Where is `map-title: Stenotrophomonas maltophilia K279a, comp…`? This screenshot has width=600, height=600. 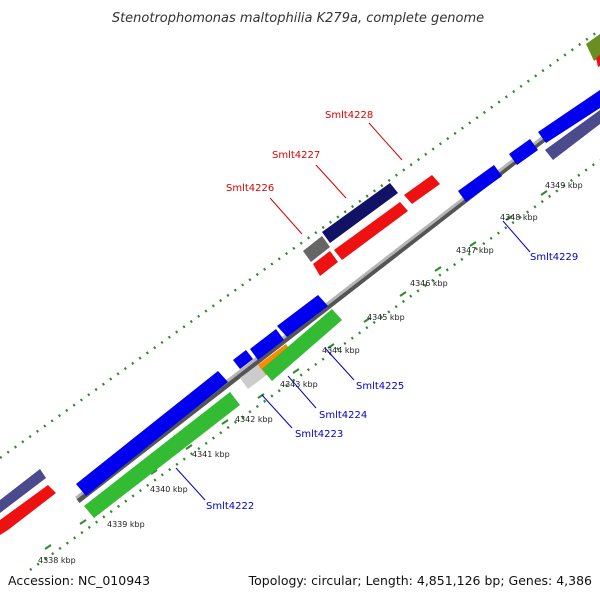
map-title: Stenotrophomonas maltophilia K279a, comp… is located at coordinates (298, 18).